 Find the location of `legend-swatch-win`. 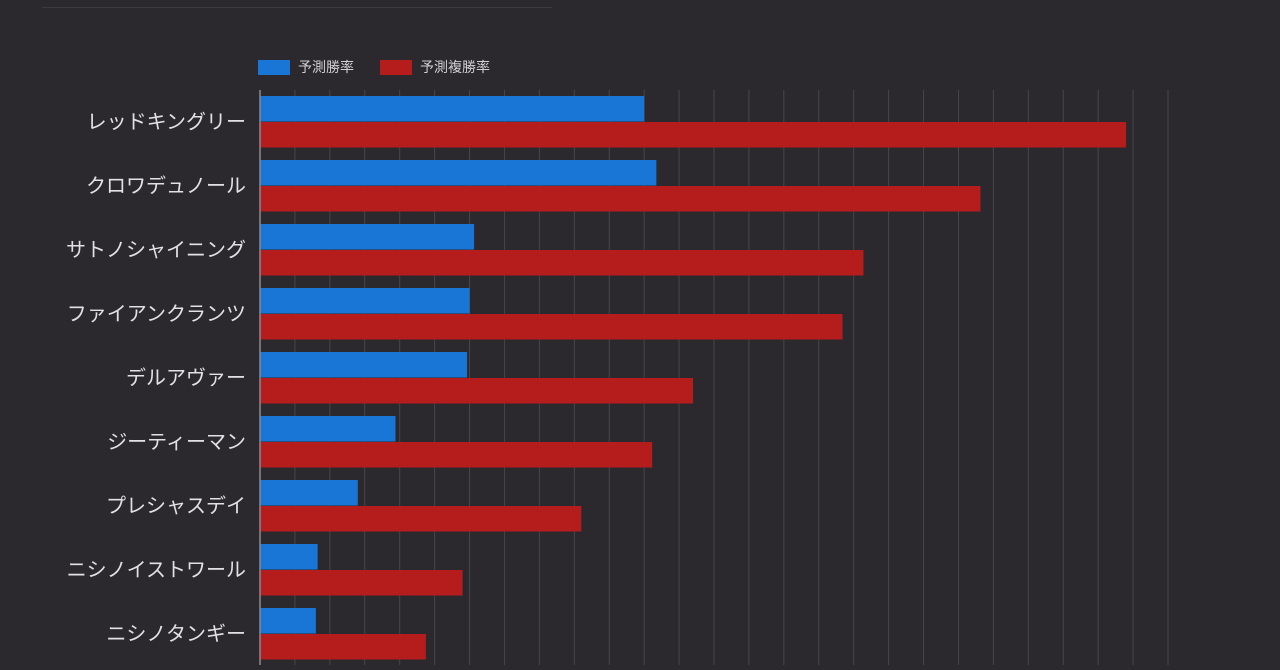

legend-swatch-win is located at coordinates (274, 67).